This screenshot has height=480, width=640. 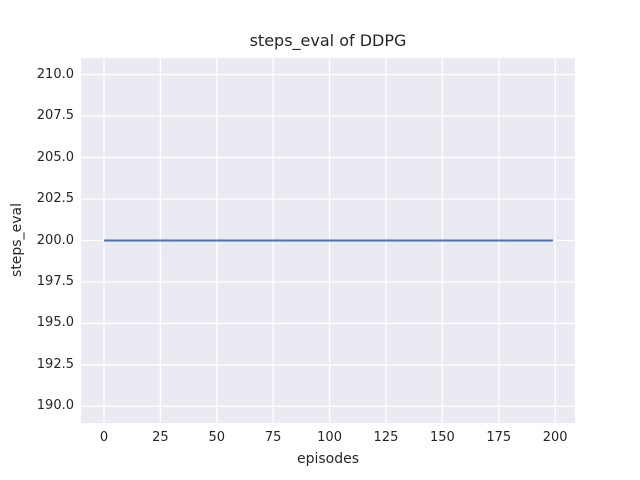 What do you see at coordinates (55, 157) in the screenshot?
I see `y-tick-label: 205.0` at bounding box center [55, 157].